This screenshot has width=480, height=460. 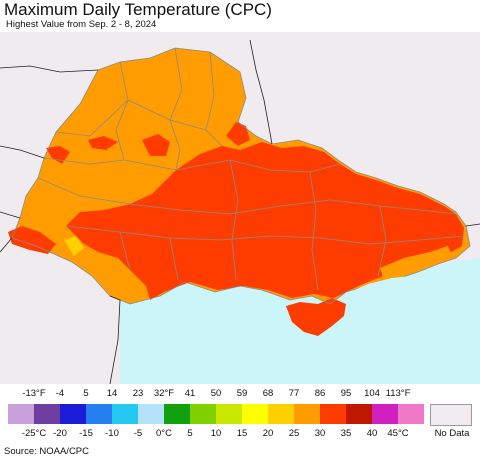 What do you see at coordinates (34, 393) in the screenshot?
I see `fahrenheit-tick-label: -13°F` at bounding box center [34, 393].